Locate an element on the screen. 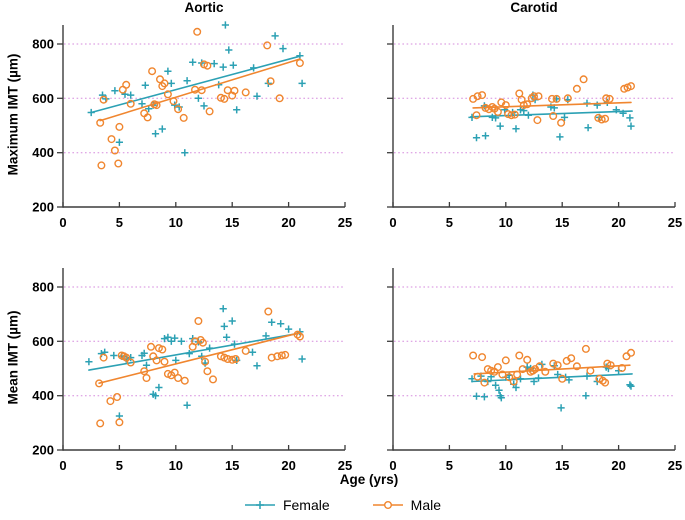 The image size is (685, 520). x-tick-label-25: 25 is located at coordinates (675, 465).